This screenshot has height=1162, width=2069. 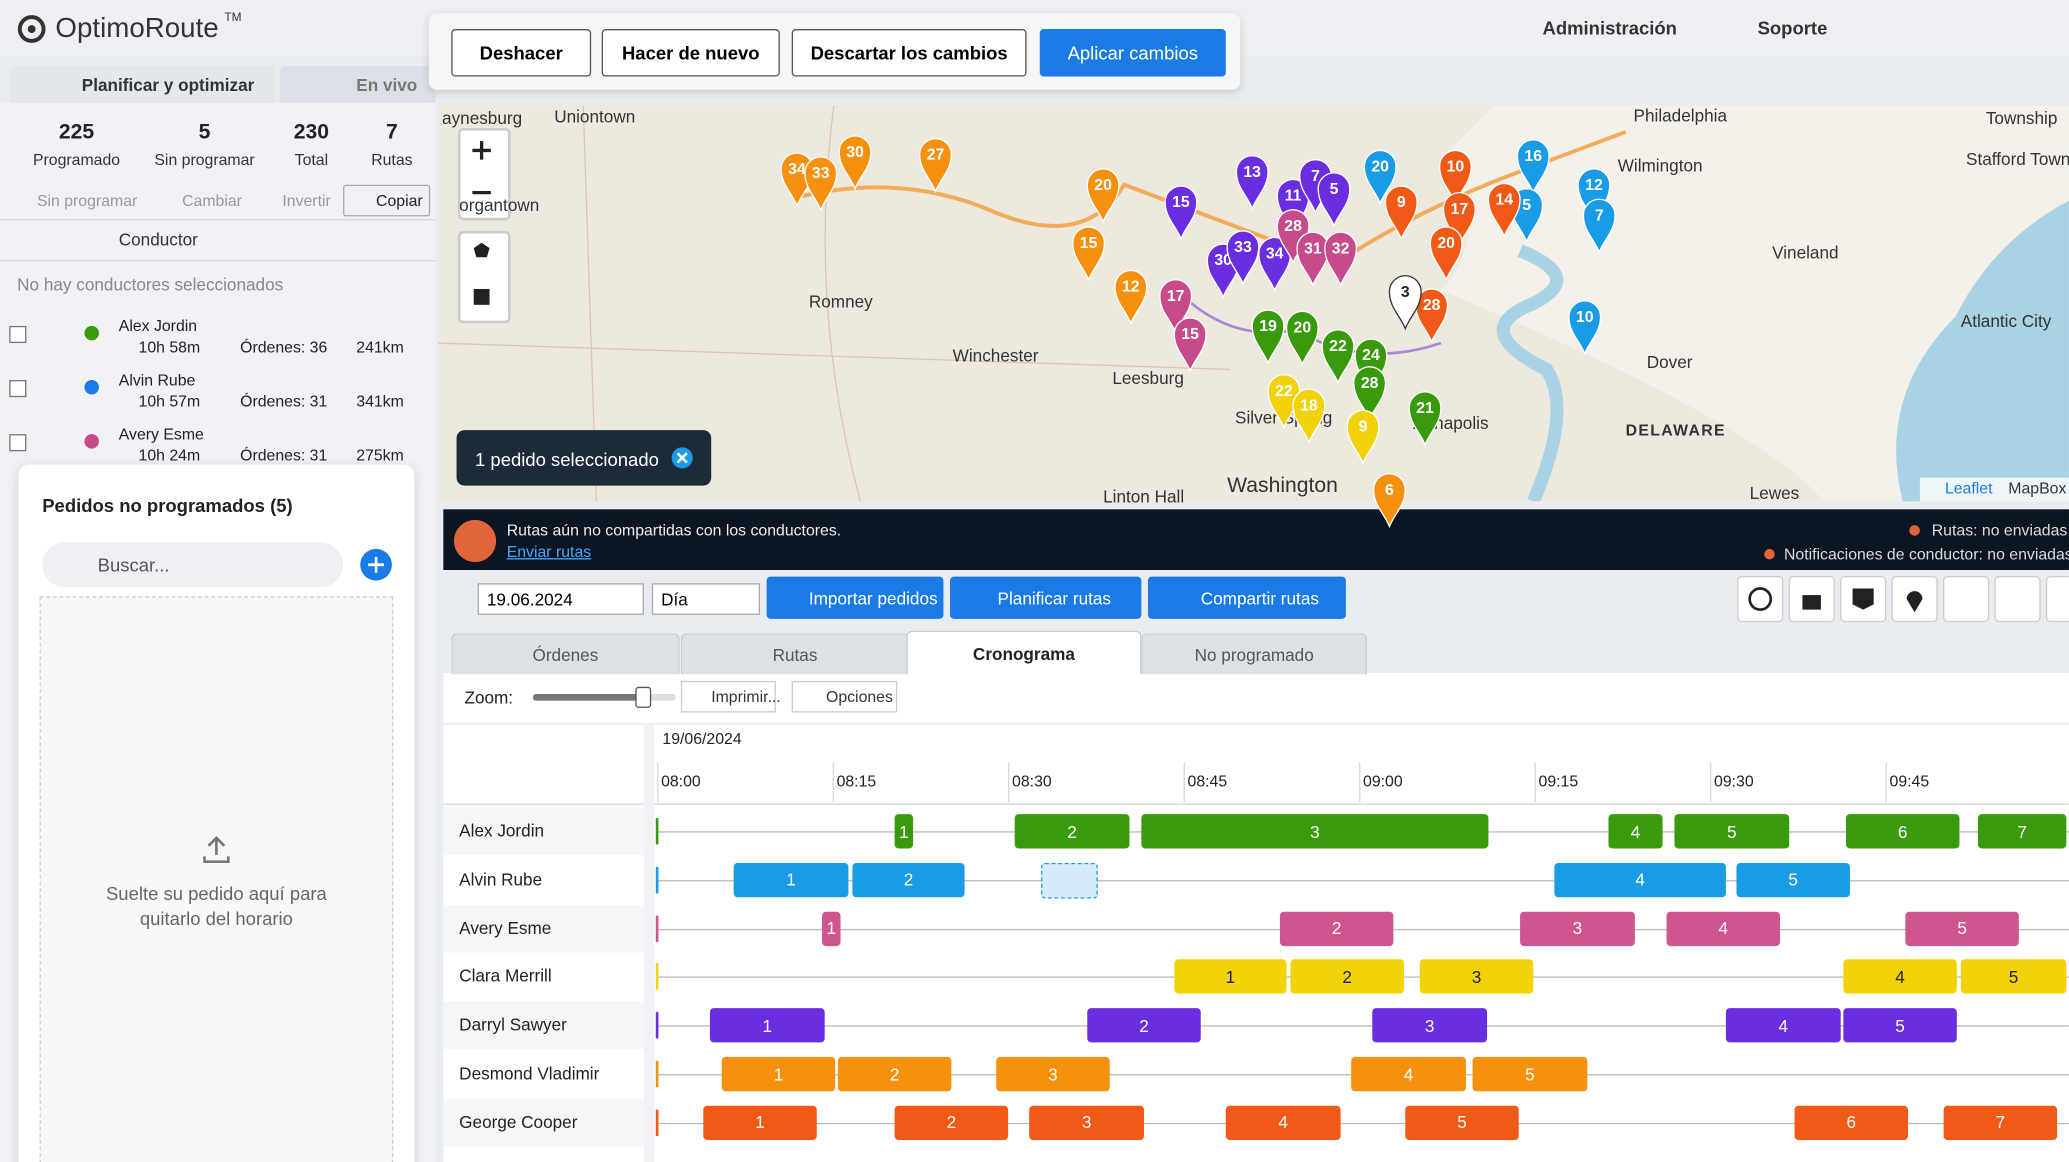 What do you see at coordinates (1340, 248) in the screenshot?
I see `pin-label: 32` at bounding box center [1340, 248].